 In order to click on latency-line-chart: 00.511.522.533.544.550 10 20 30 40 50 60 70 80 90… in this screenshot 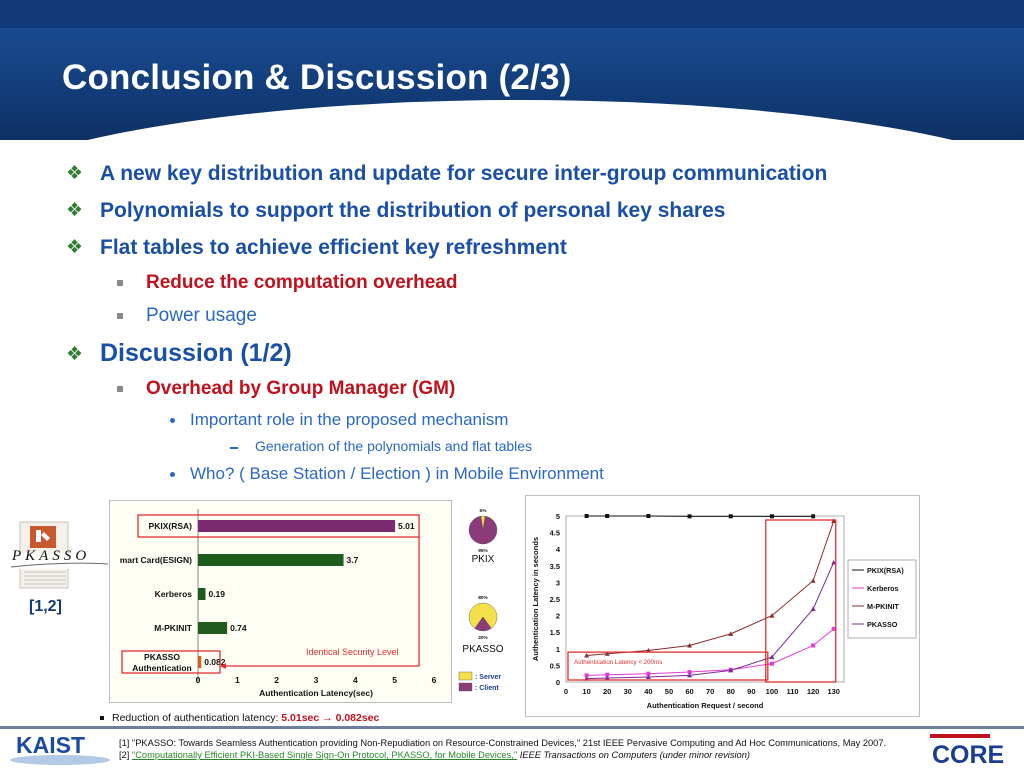, I will do `click(724, 611)`.